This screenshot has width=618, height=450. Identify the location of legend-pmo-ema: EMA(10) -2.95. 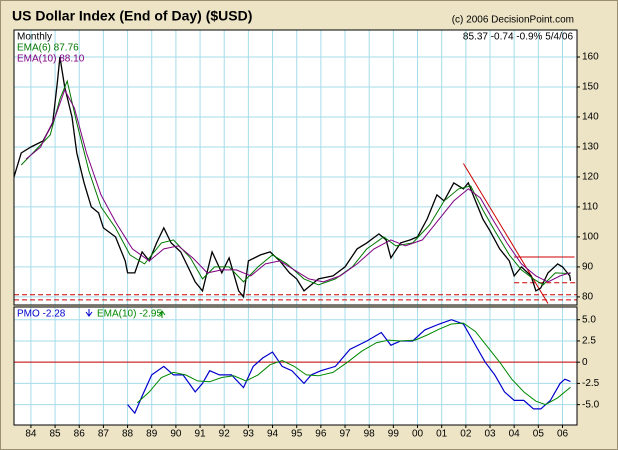
(129, 314).